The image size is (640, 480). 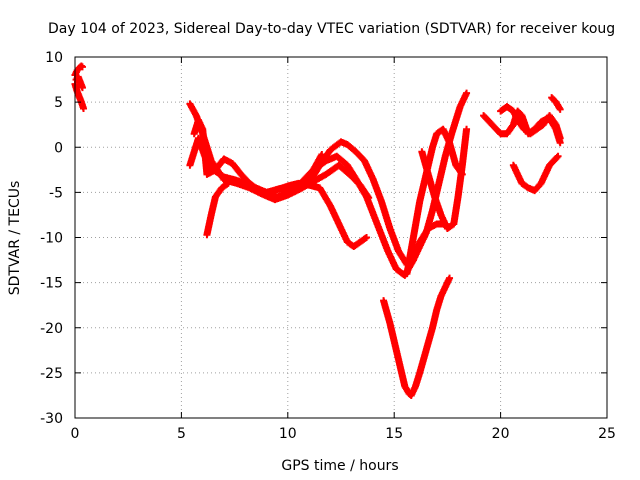 I want to click on x-axis-label: GPS time / hours, so click(x=339, y=466).